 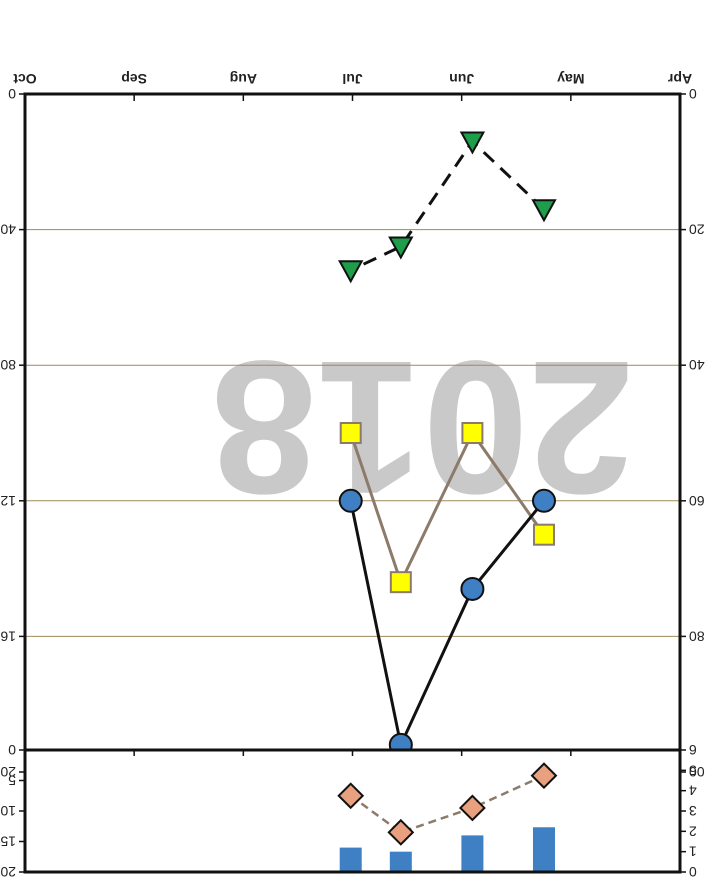 What do you see at coordinates (243, 79) in the screenshot?
I see `x-tick-label-4: Aug` at bounding box center [243, 79].